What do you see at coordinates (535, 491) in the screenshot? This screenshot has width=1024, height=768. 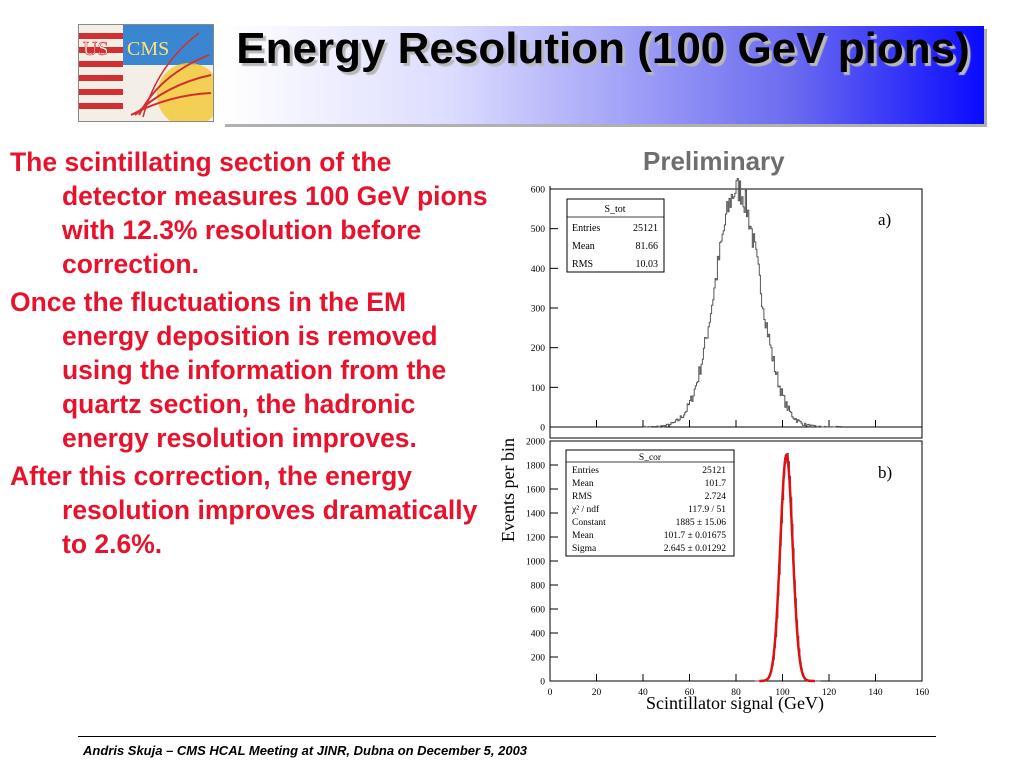 I see `panel-b-y-tick-label: 1600` at bounding box center [535, 491].